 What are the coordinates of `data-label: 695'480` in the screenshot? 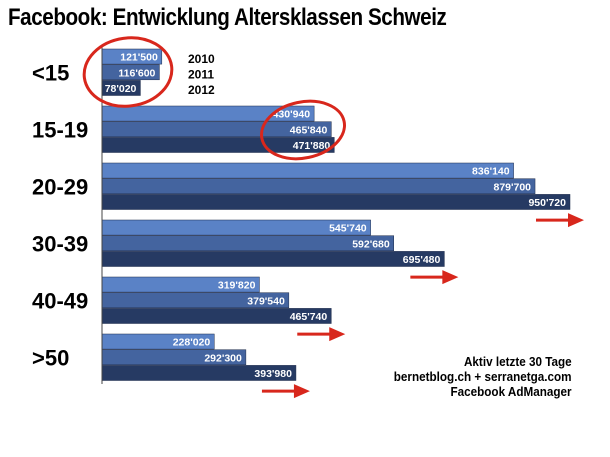 It's located at (422, 260).